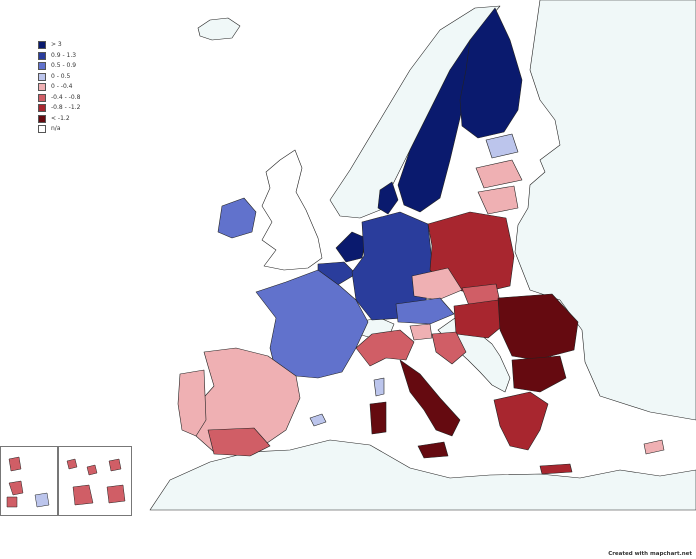 The image size is (696, 559). I want to click on region-ireland, so click(237, 218).